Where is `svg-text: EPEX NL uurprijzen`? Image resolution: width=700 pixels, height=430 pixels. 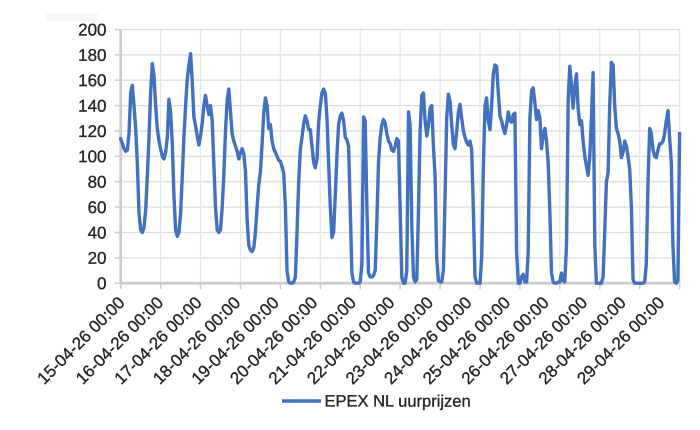 svg-text: EPEX NL uurprijzen is located at coordinates (397, 402).